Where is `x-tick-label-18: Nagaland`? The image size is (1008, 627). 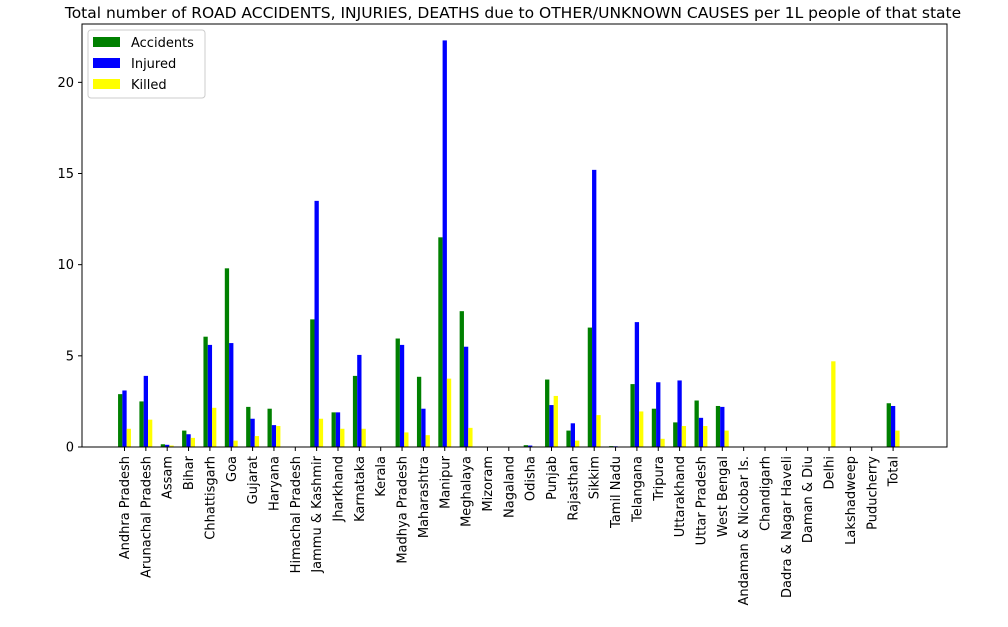
x-tick-label-18: Nagaland is located at coordinates (509, 487).